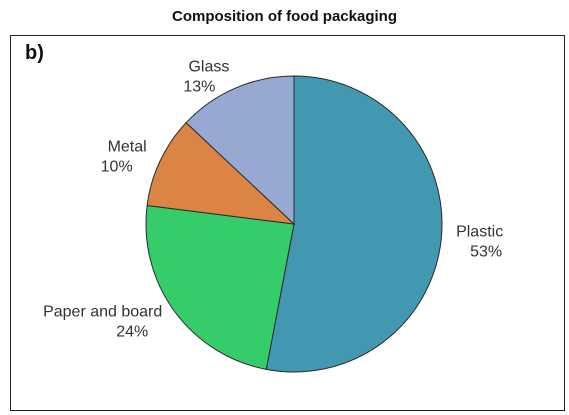  Describe the element at coordinates (486, 251) in the screenshot. I see `slice-value-plastic: 53%` at that location.